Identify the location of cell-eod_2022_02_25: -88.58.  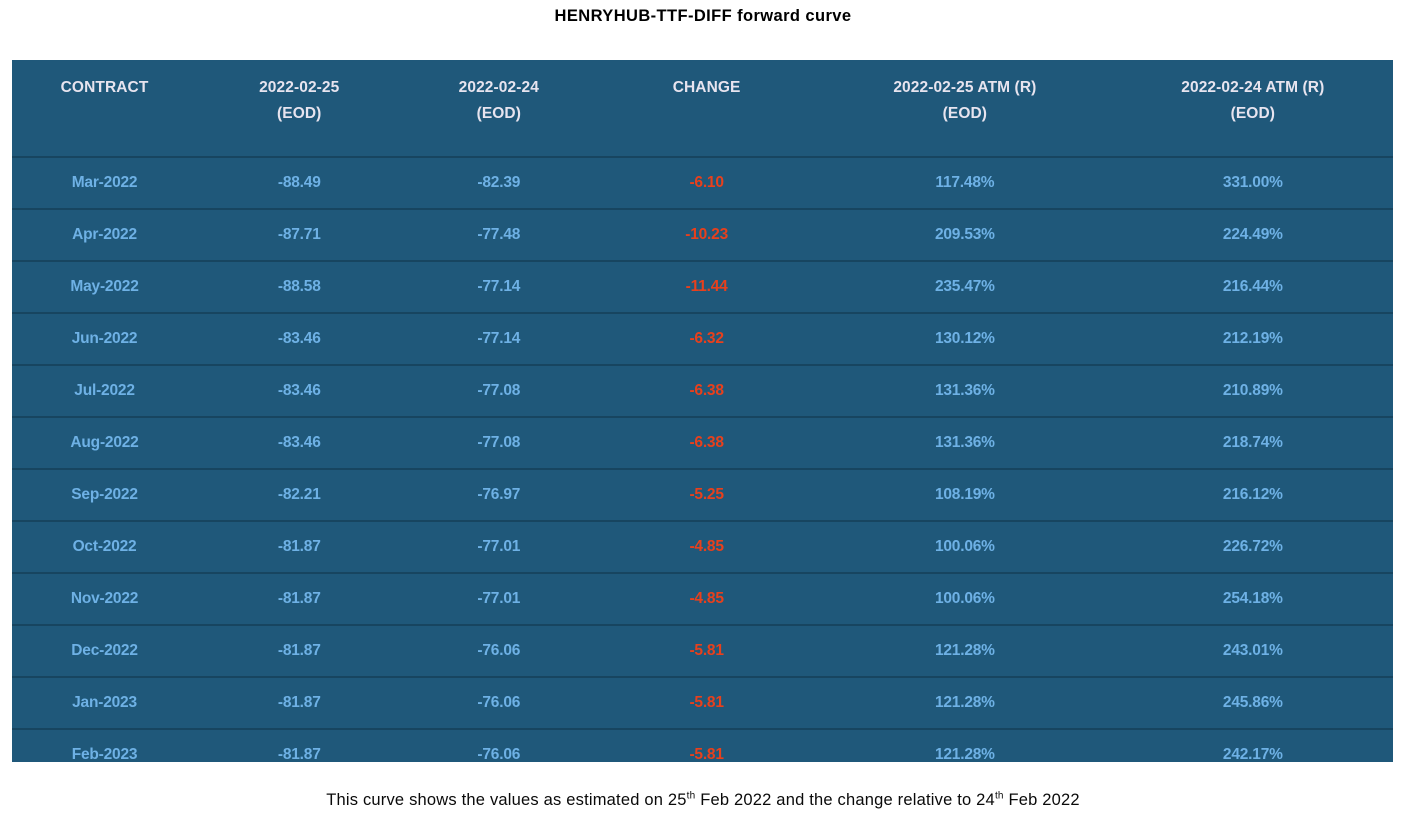
(299, 286).